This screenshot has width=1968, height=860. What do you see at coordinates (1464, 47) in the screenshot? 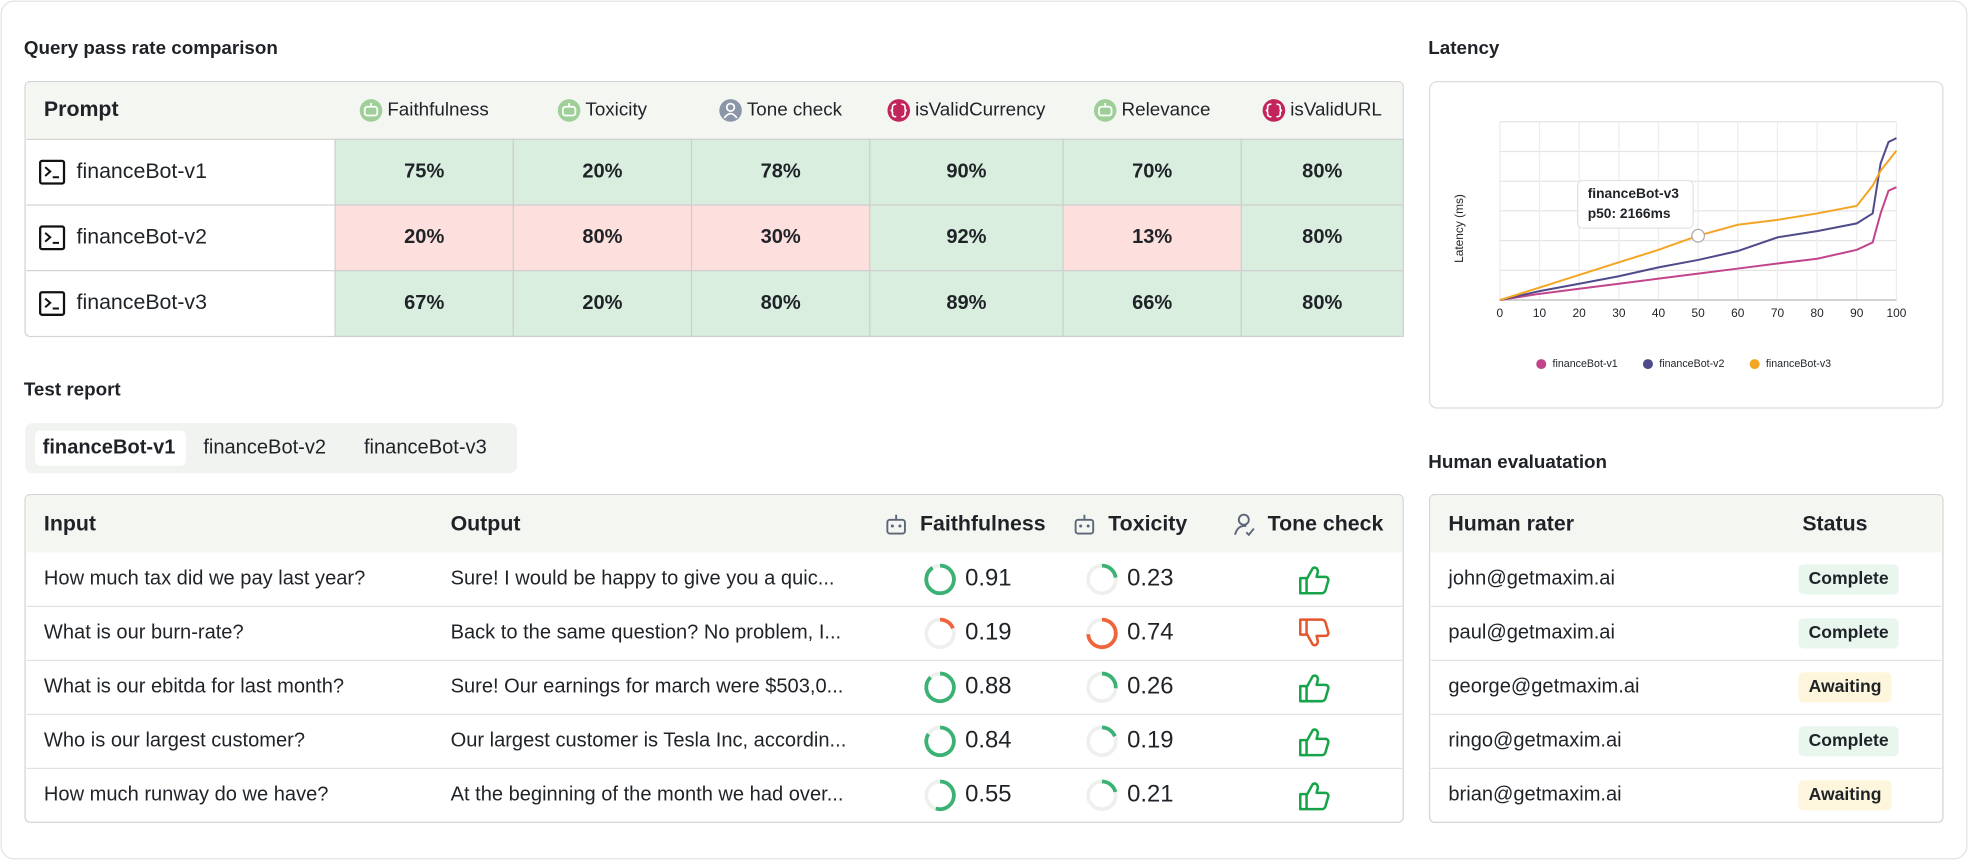
I see `section-title: Latency` at bounding box center [1464, 47].